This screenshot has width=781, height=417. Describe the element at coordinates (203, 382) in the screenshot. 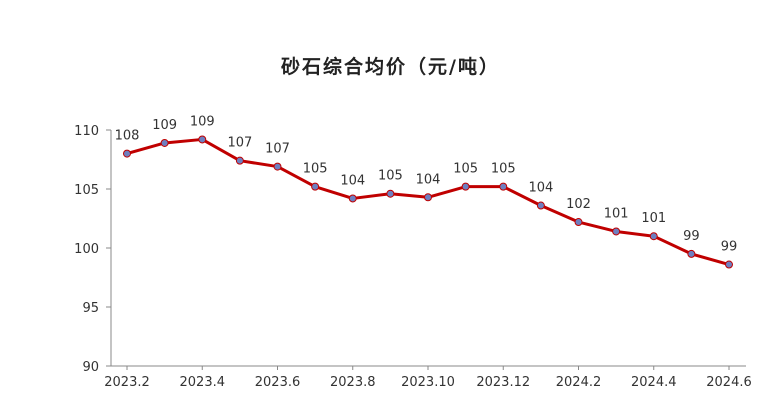

I see `x-tick-label: 2023.4` at that location.